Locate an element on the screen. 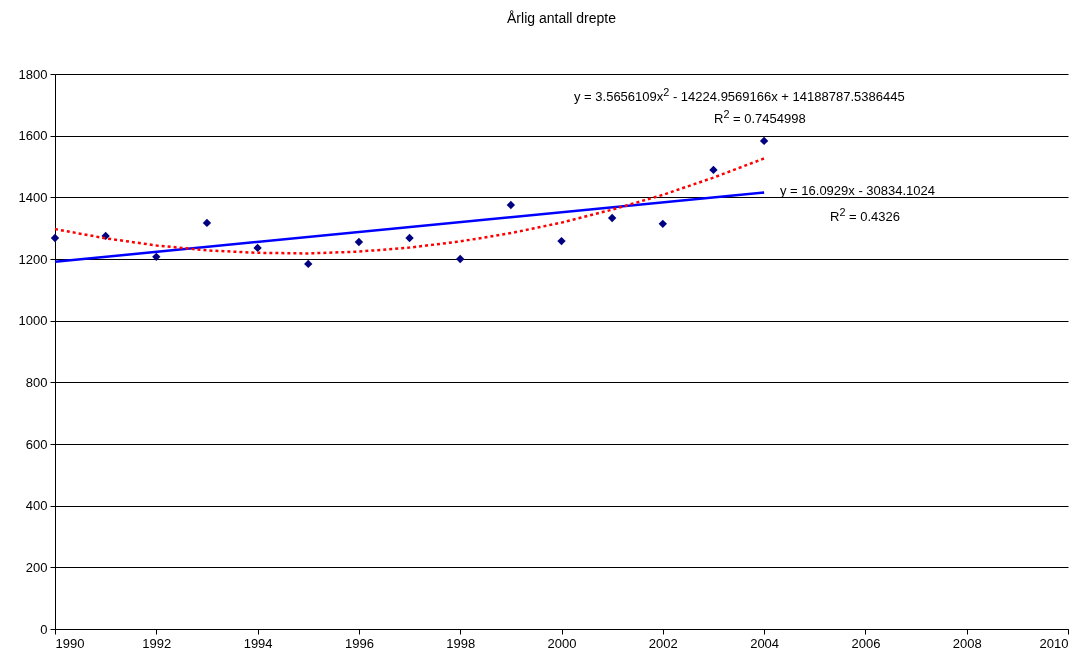 The image size is (1089, 659). x-tick-label: 2002 is located at coordinates (663, 643).